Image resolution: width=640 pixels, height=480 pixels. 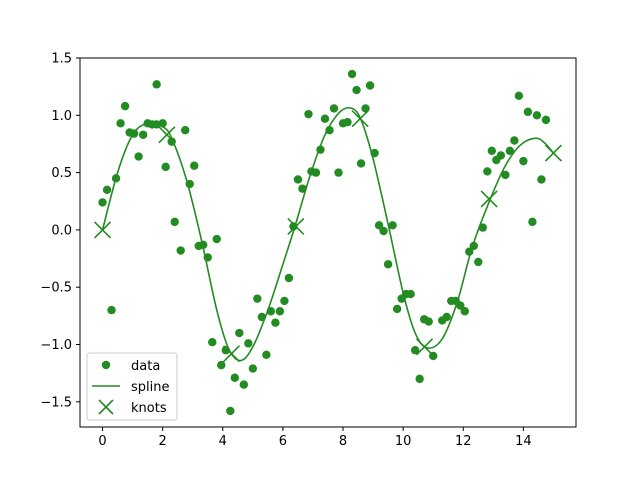 I want to click on x-tick-label-6: 12, so click(x=463, y=441).